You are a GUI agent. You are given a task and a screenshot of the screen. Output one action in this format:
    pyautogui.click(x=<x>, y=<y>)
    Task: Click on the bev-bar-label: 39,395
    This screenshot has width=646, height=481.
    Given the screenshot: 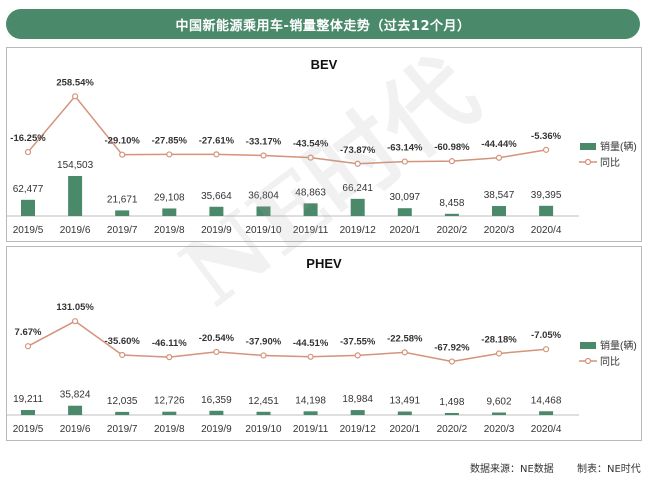 What is the action you would take?
    pyautogui.click(x=546, y=195)
    